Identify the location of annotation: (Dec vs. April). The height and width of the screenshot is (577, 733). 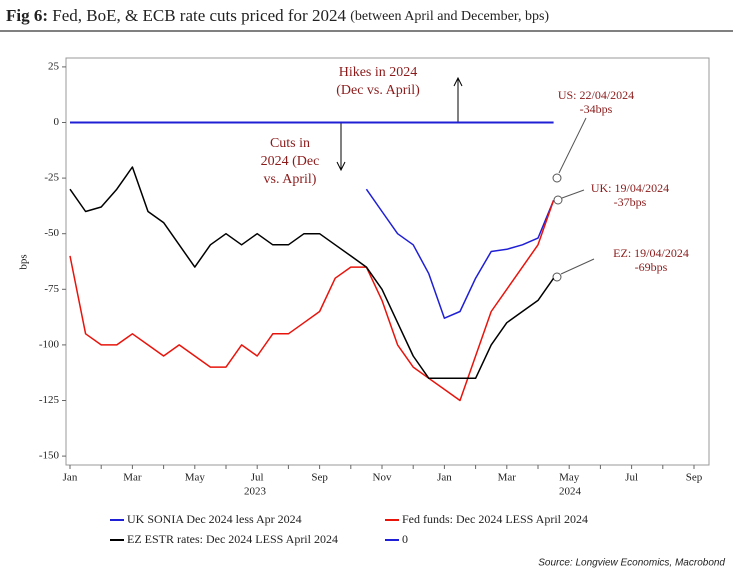
(378, 90).